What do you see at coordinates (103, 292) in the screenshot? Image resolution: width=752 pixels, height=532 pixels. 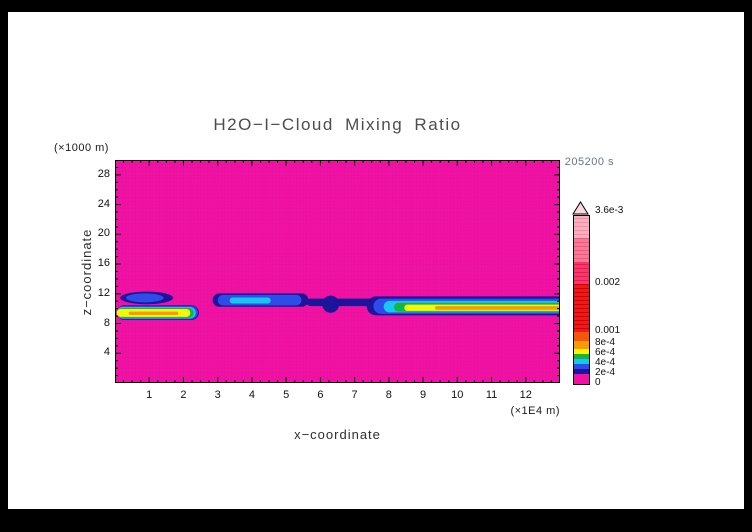 I see `y-tick-label: 12` at bounding box center [103, 292].